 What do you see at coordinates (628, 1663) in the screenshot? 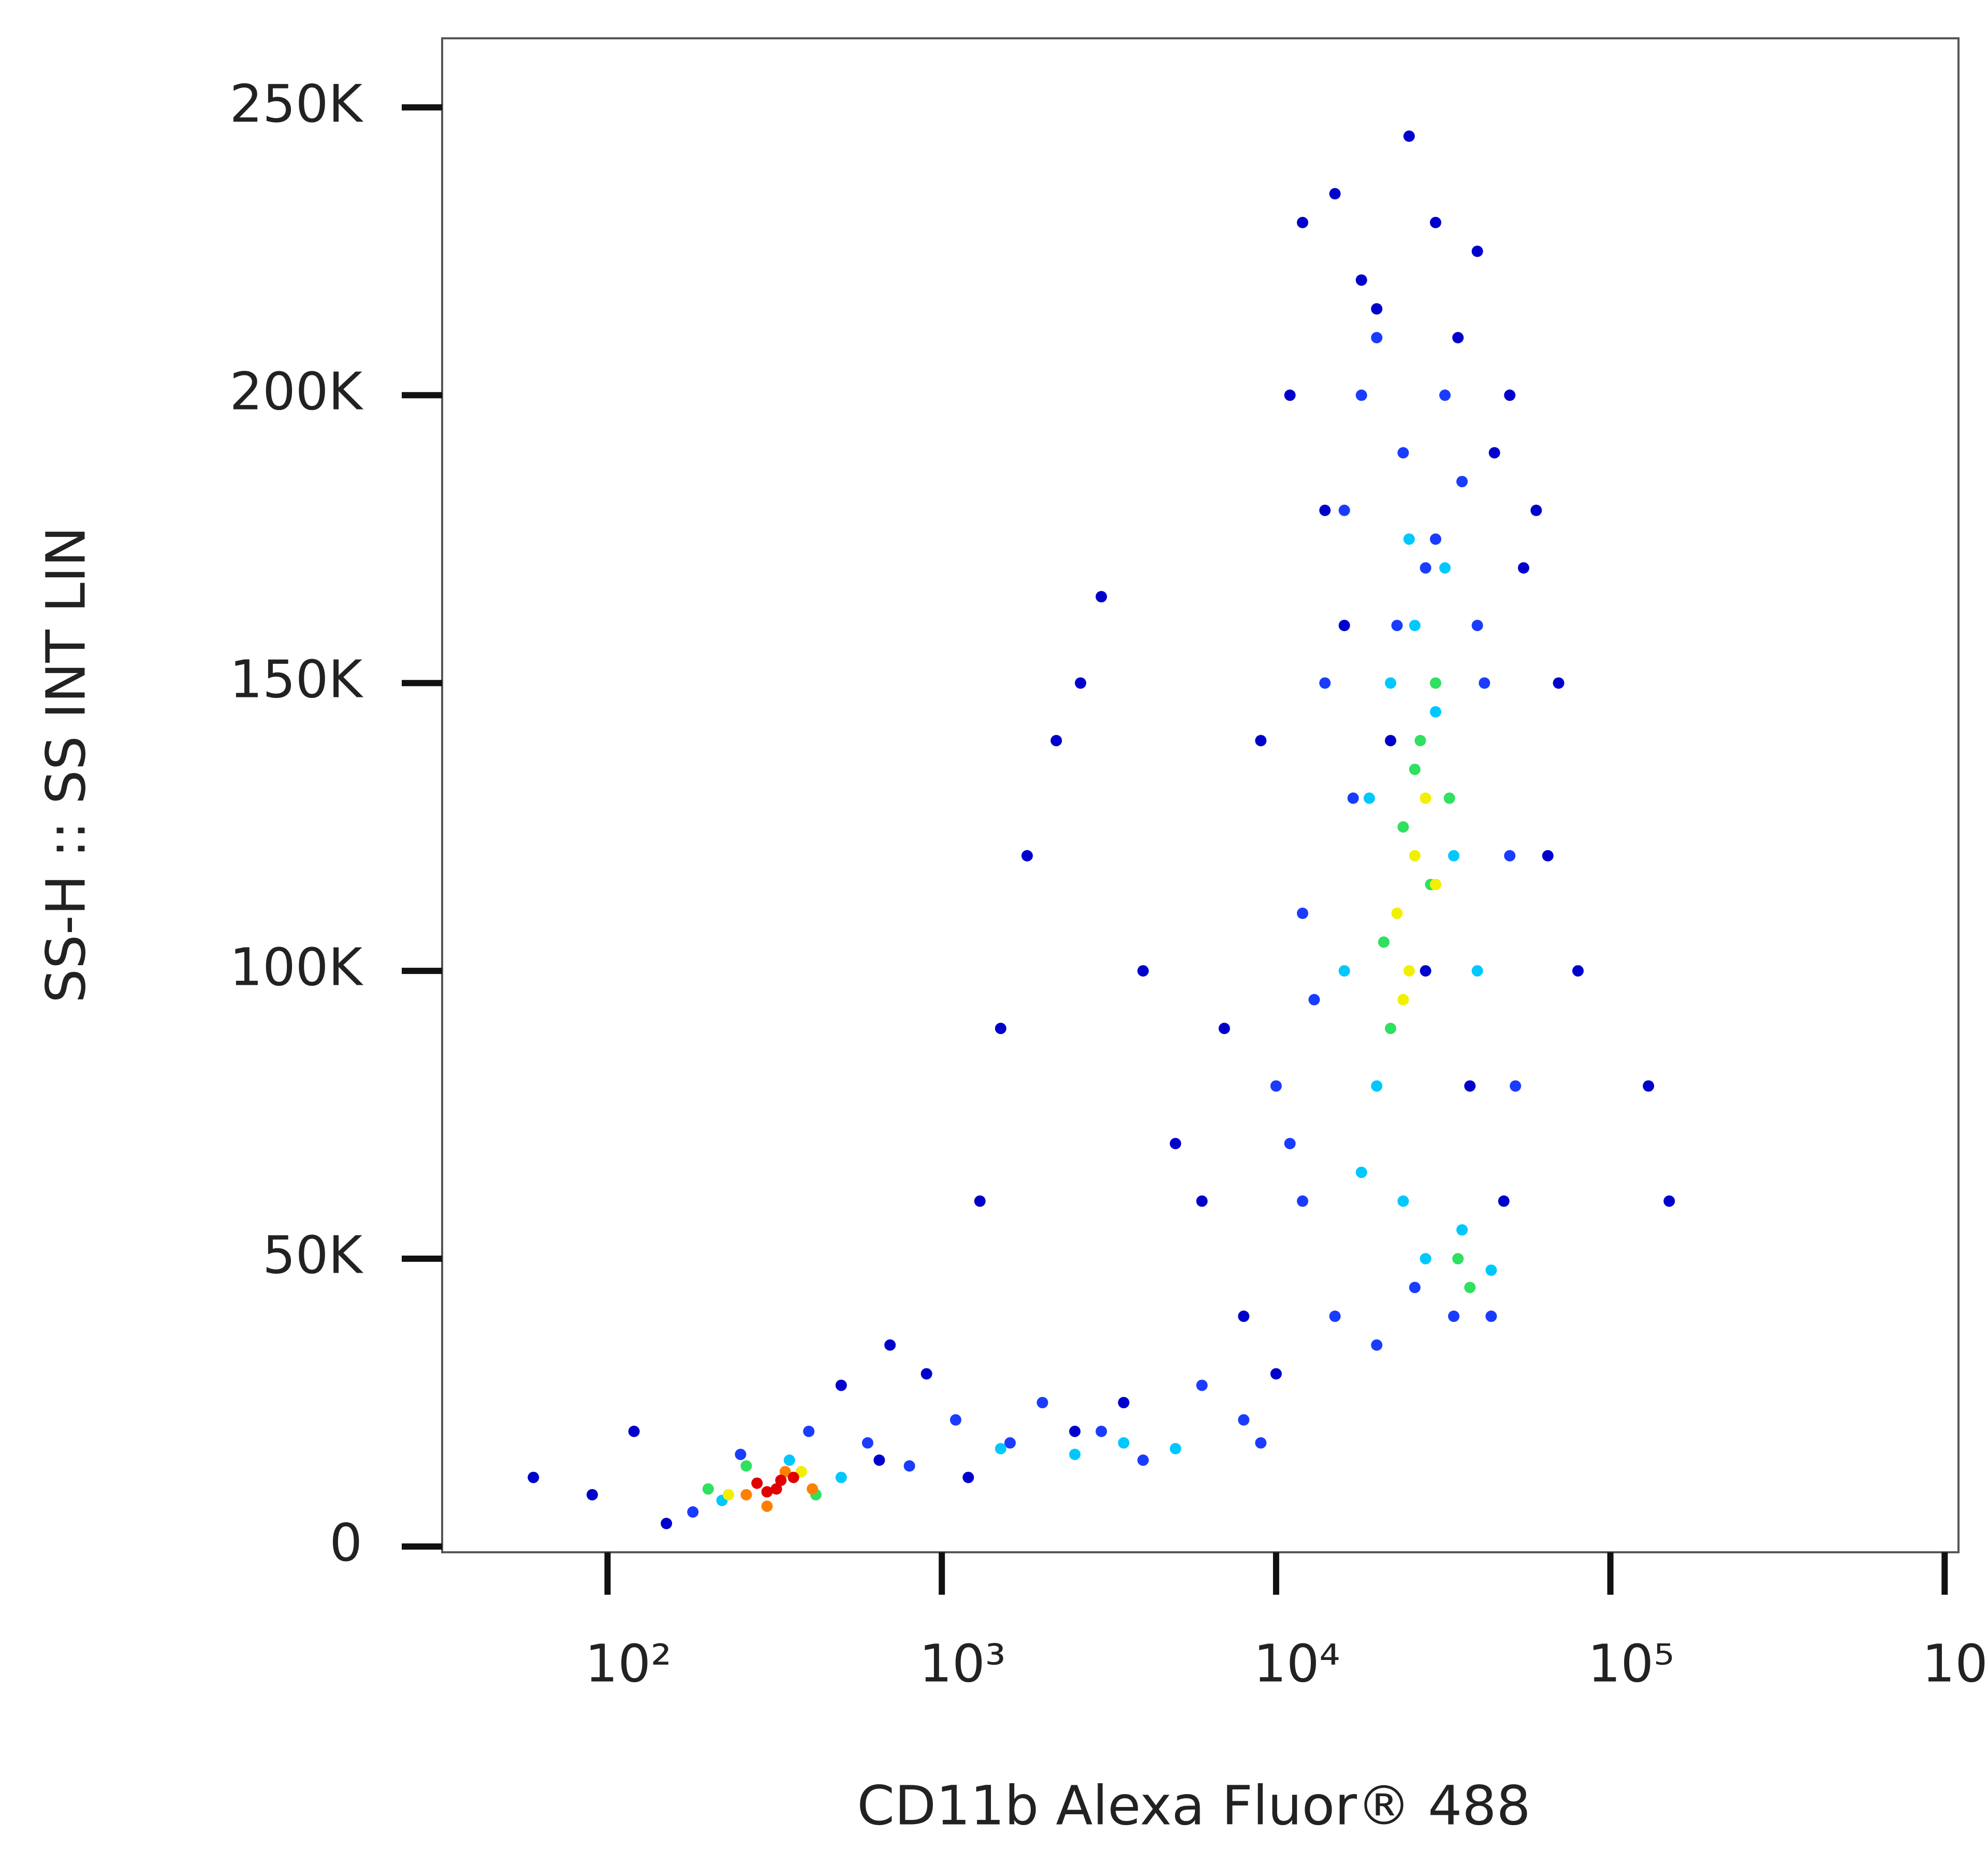
I see `x-tick-label: 10²` at bounding box center [628, 1663].